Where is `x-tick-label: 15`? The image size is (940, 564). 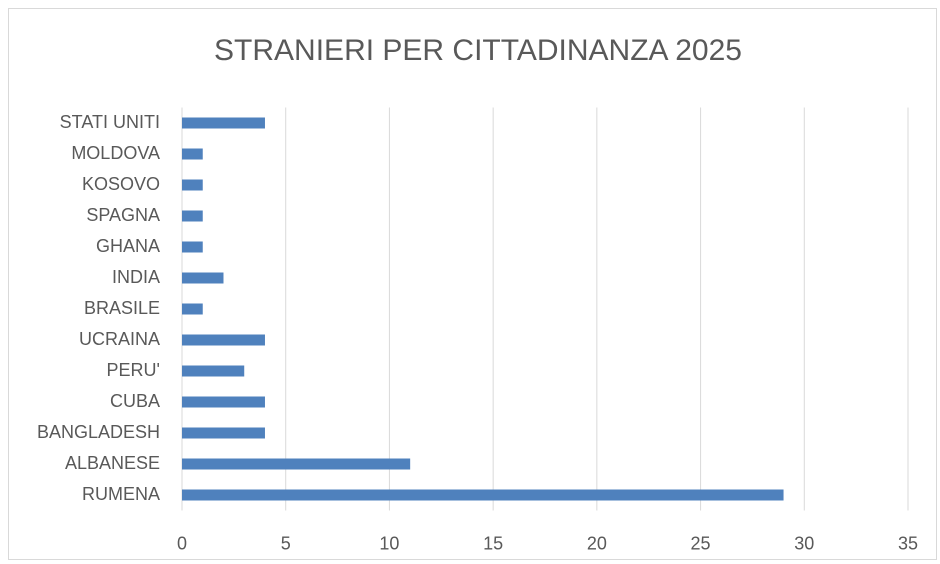 x-tick-label: 15 is located at coordinates (493, 543).